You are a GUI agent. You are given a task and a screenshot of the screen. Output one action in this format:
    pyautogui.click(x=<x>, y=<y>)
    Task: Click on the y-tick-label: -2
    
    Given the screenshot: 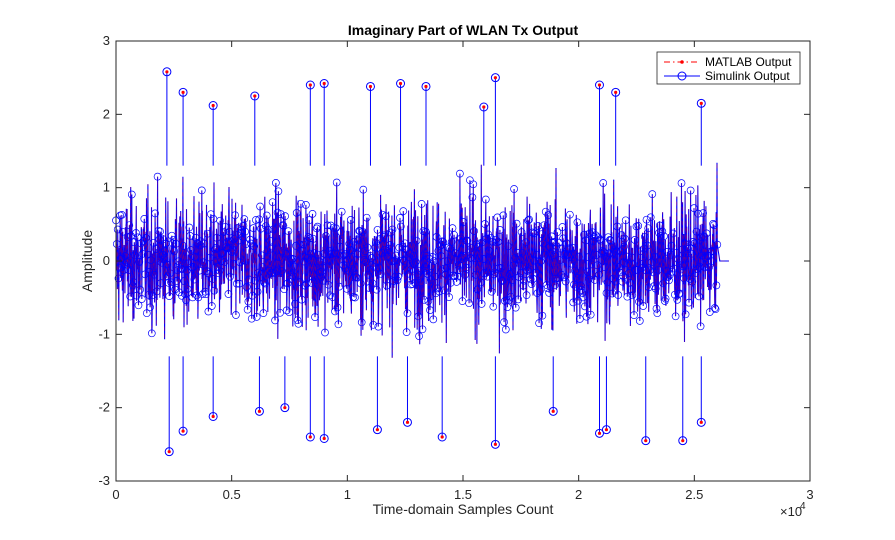 What is the action you would take?
    pyautogui.click(x=104, y=407)
    